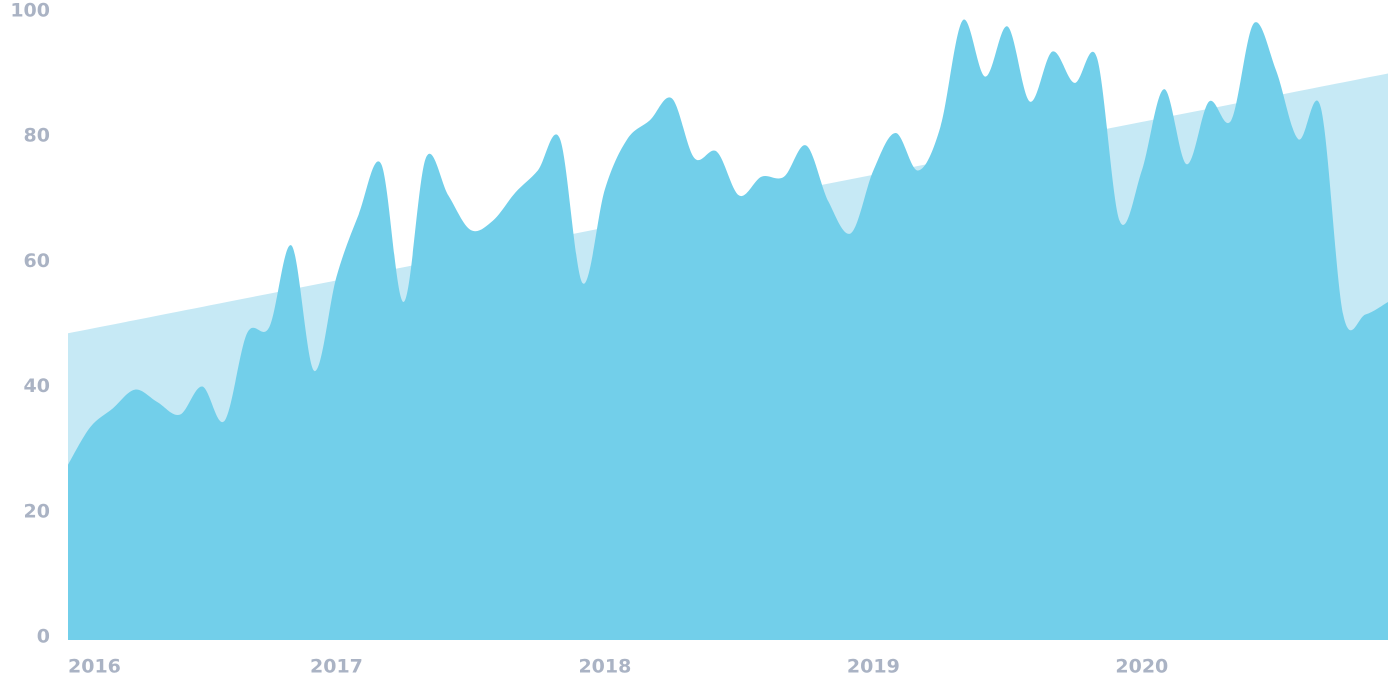  What do you see at coordinates (37, 136) in the screenshot?
I see `y-tick-label: 80` at bounding box center [37, 136].